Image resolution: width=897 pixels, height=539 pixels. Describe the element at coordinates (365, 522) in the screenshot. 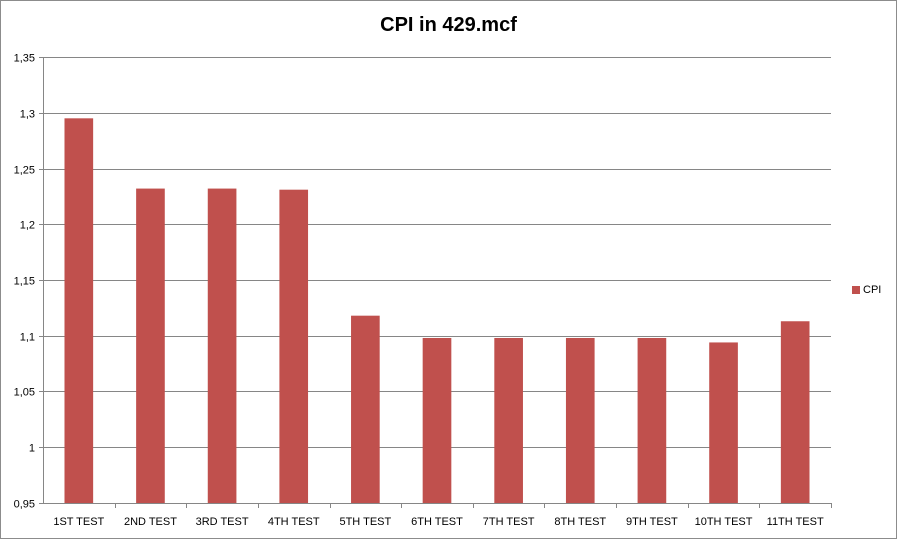

I see `x-tick-label: 5TH TEST` at that location.